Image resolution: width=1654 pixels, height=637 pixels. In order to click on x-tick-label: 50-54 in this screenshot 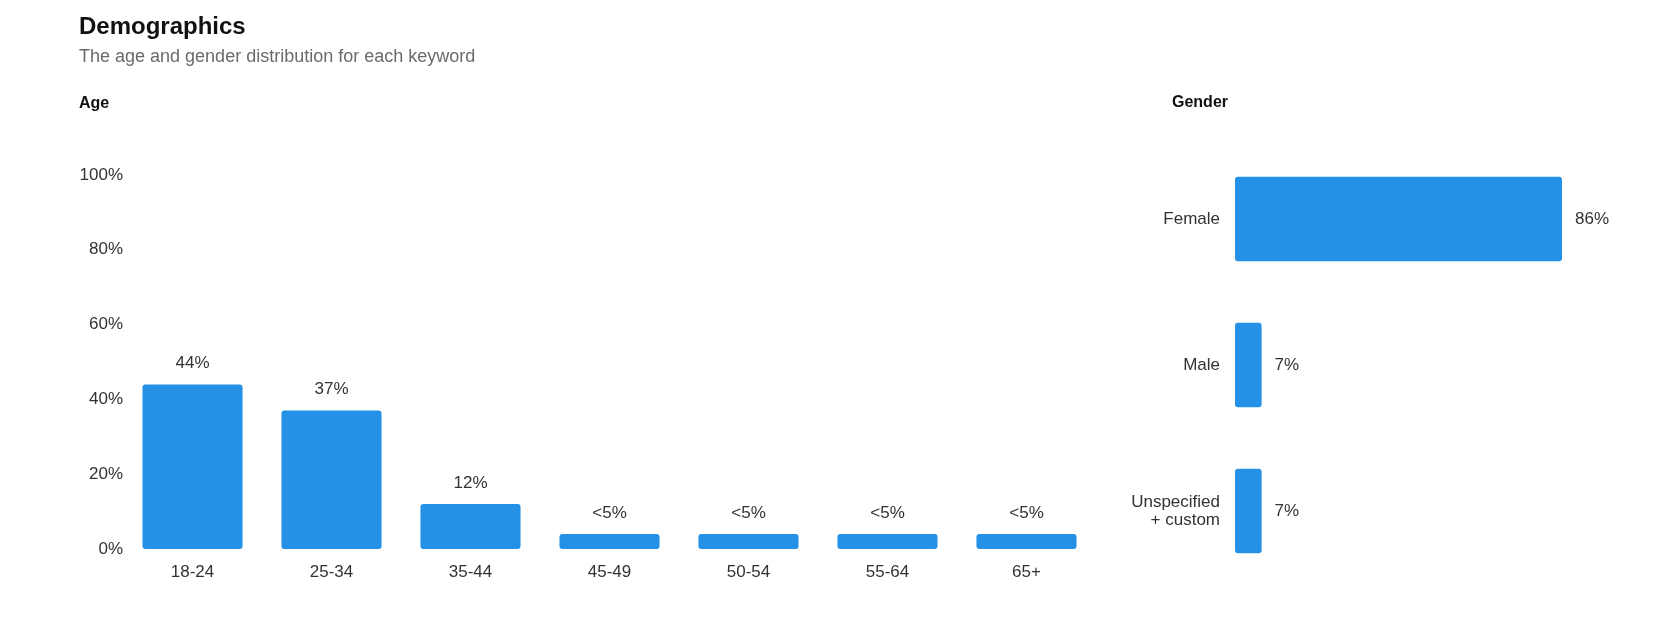, I will do `click(748, 571)`.